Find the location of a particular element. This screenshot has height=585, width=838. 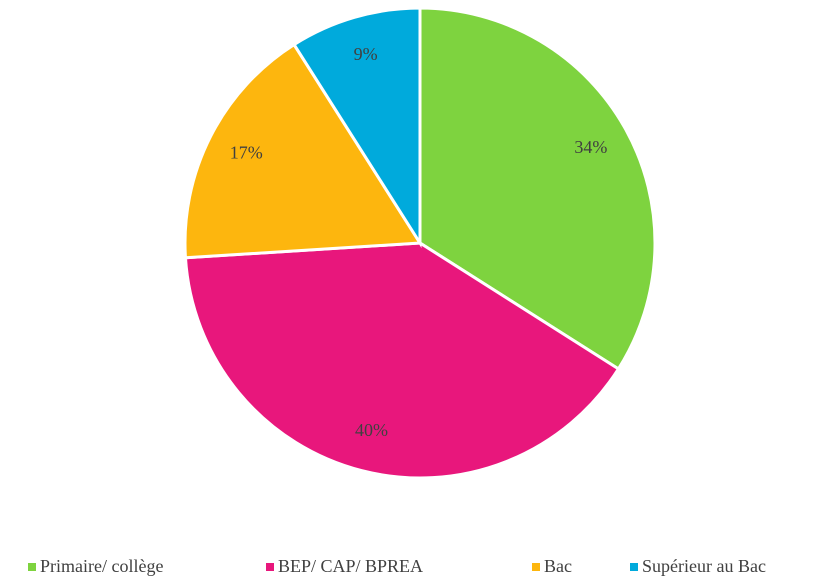

data-label: 34% is located at coordinates (590, 147).